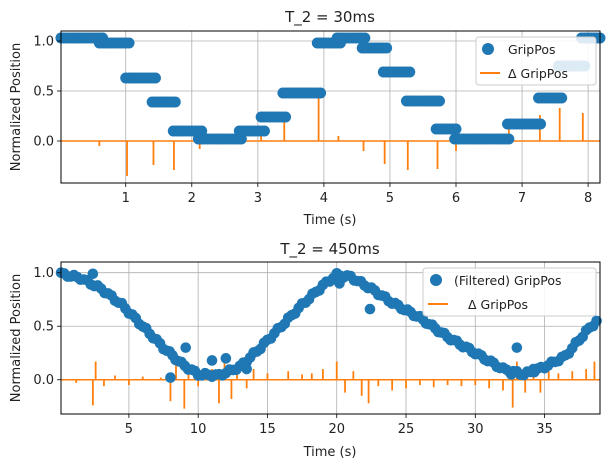 This screenshot has height=470, width=609. Describe the element at coordinates (43, 380) in the screenshot. I see `chart-bottom-ytick-label: 0.0` at that location.